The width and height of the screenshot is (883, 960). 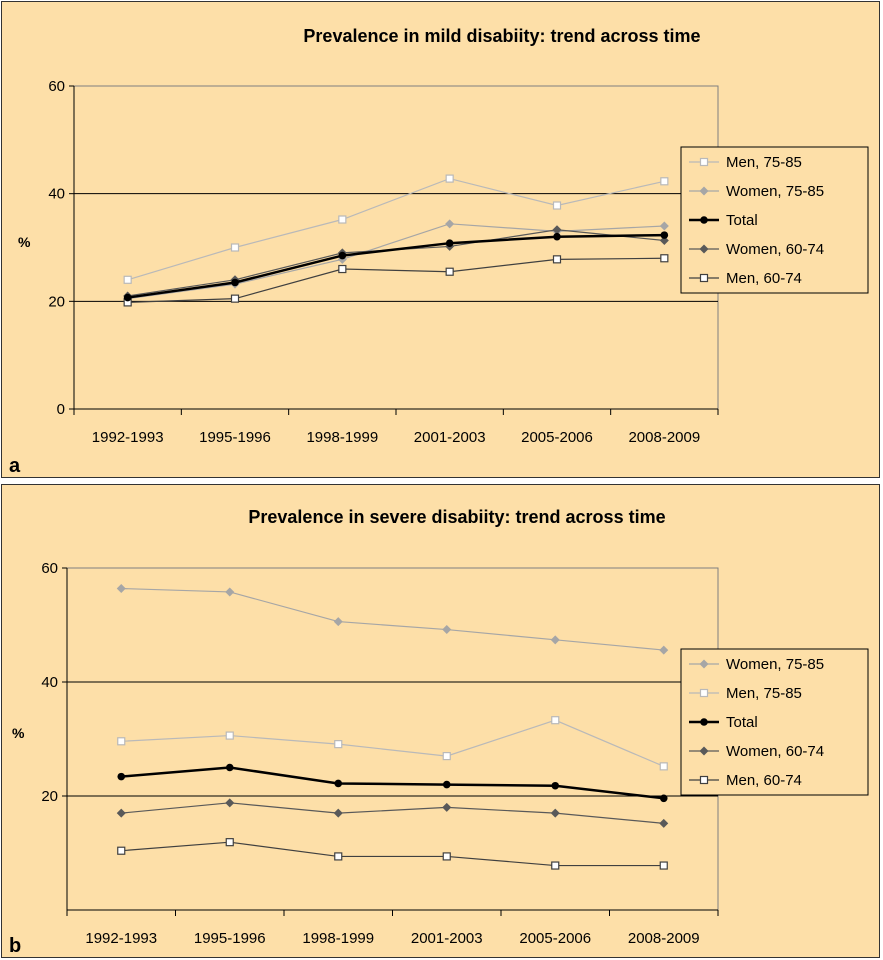 What do you see at coordinates (15, 946) in the screenshot?
I see `chart-b-panel-letter: b` at bounding box center [15, 946].